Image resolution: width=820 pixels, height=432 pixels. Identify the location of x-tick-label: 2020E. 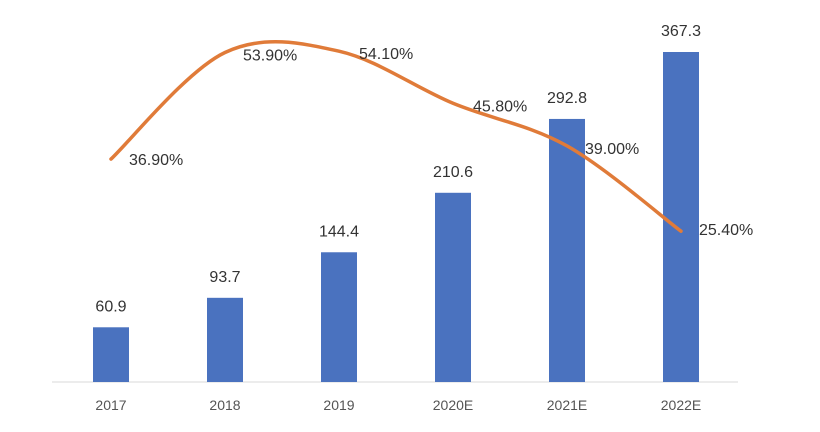
(453, 405).